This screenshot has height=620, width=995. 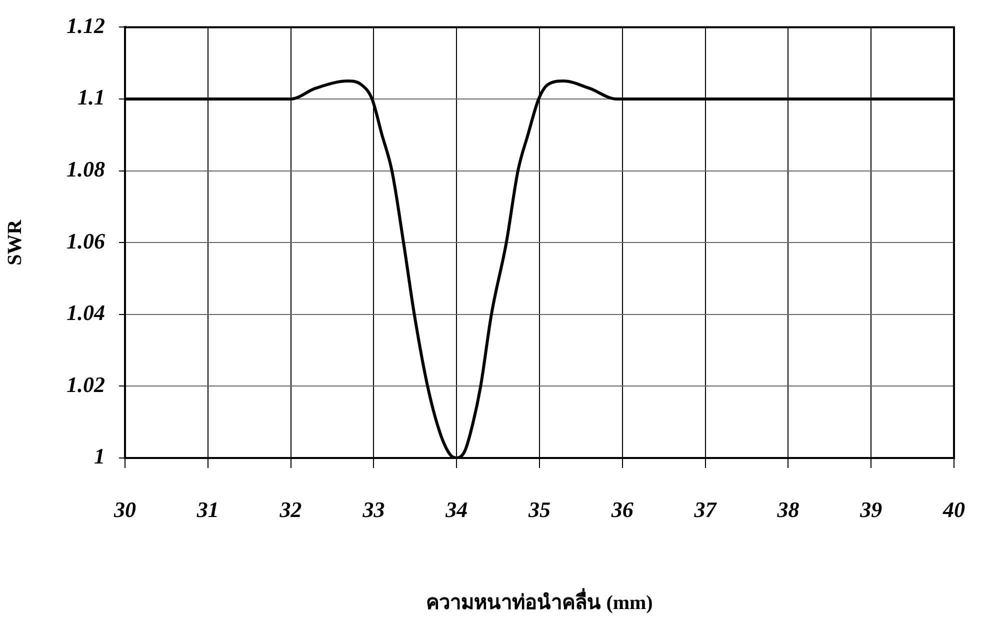 I want to click on x-axis-title: ความหนาท่อนำคลื่น (mm), so click(x=539, y=600).